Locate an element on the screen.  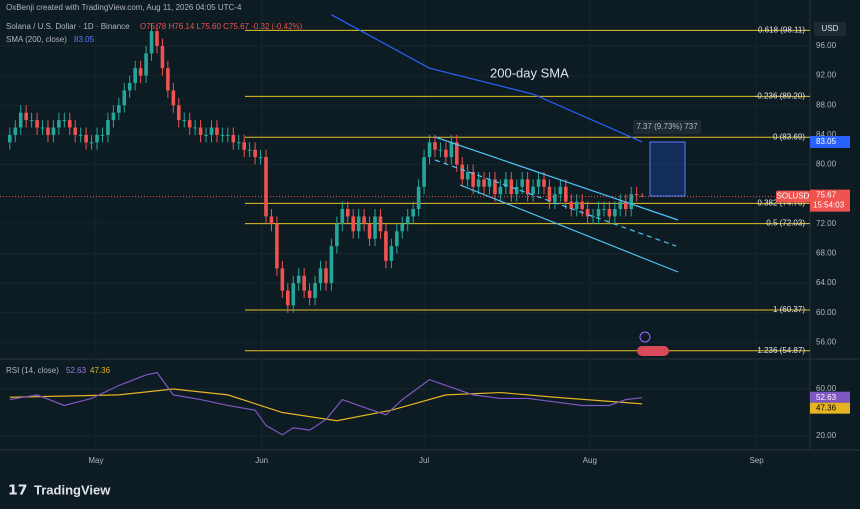
countdown: 15:54:03 is located at coordinates (829, 205).